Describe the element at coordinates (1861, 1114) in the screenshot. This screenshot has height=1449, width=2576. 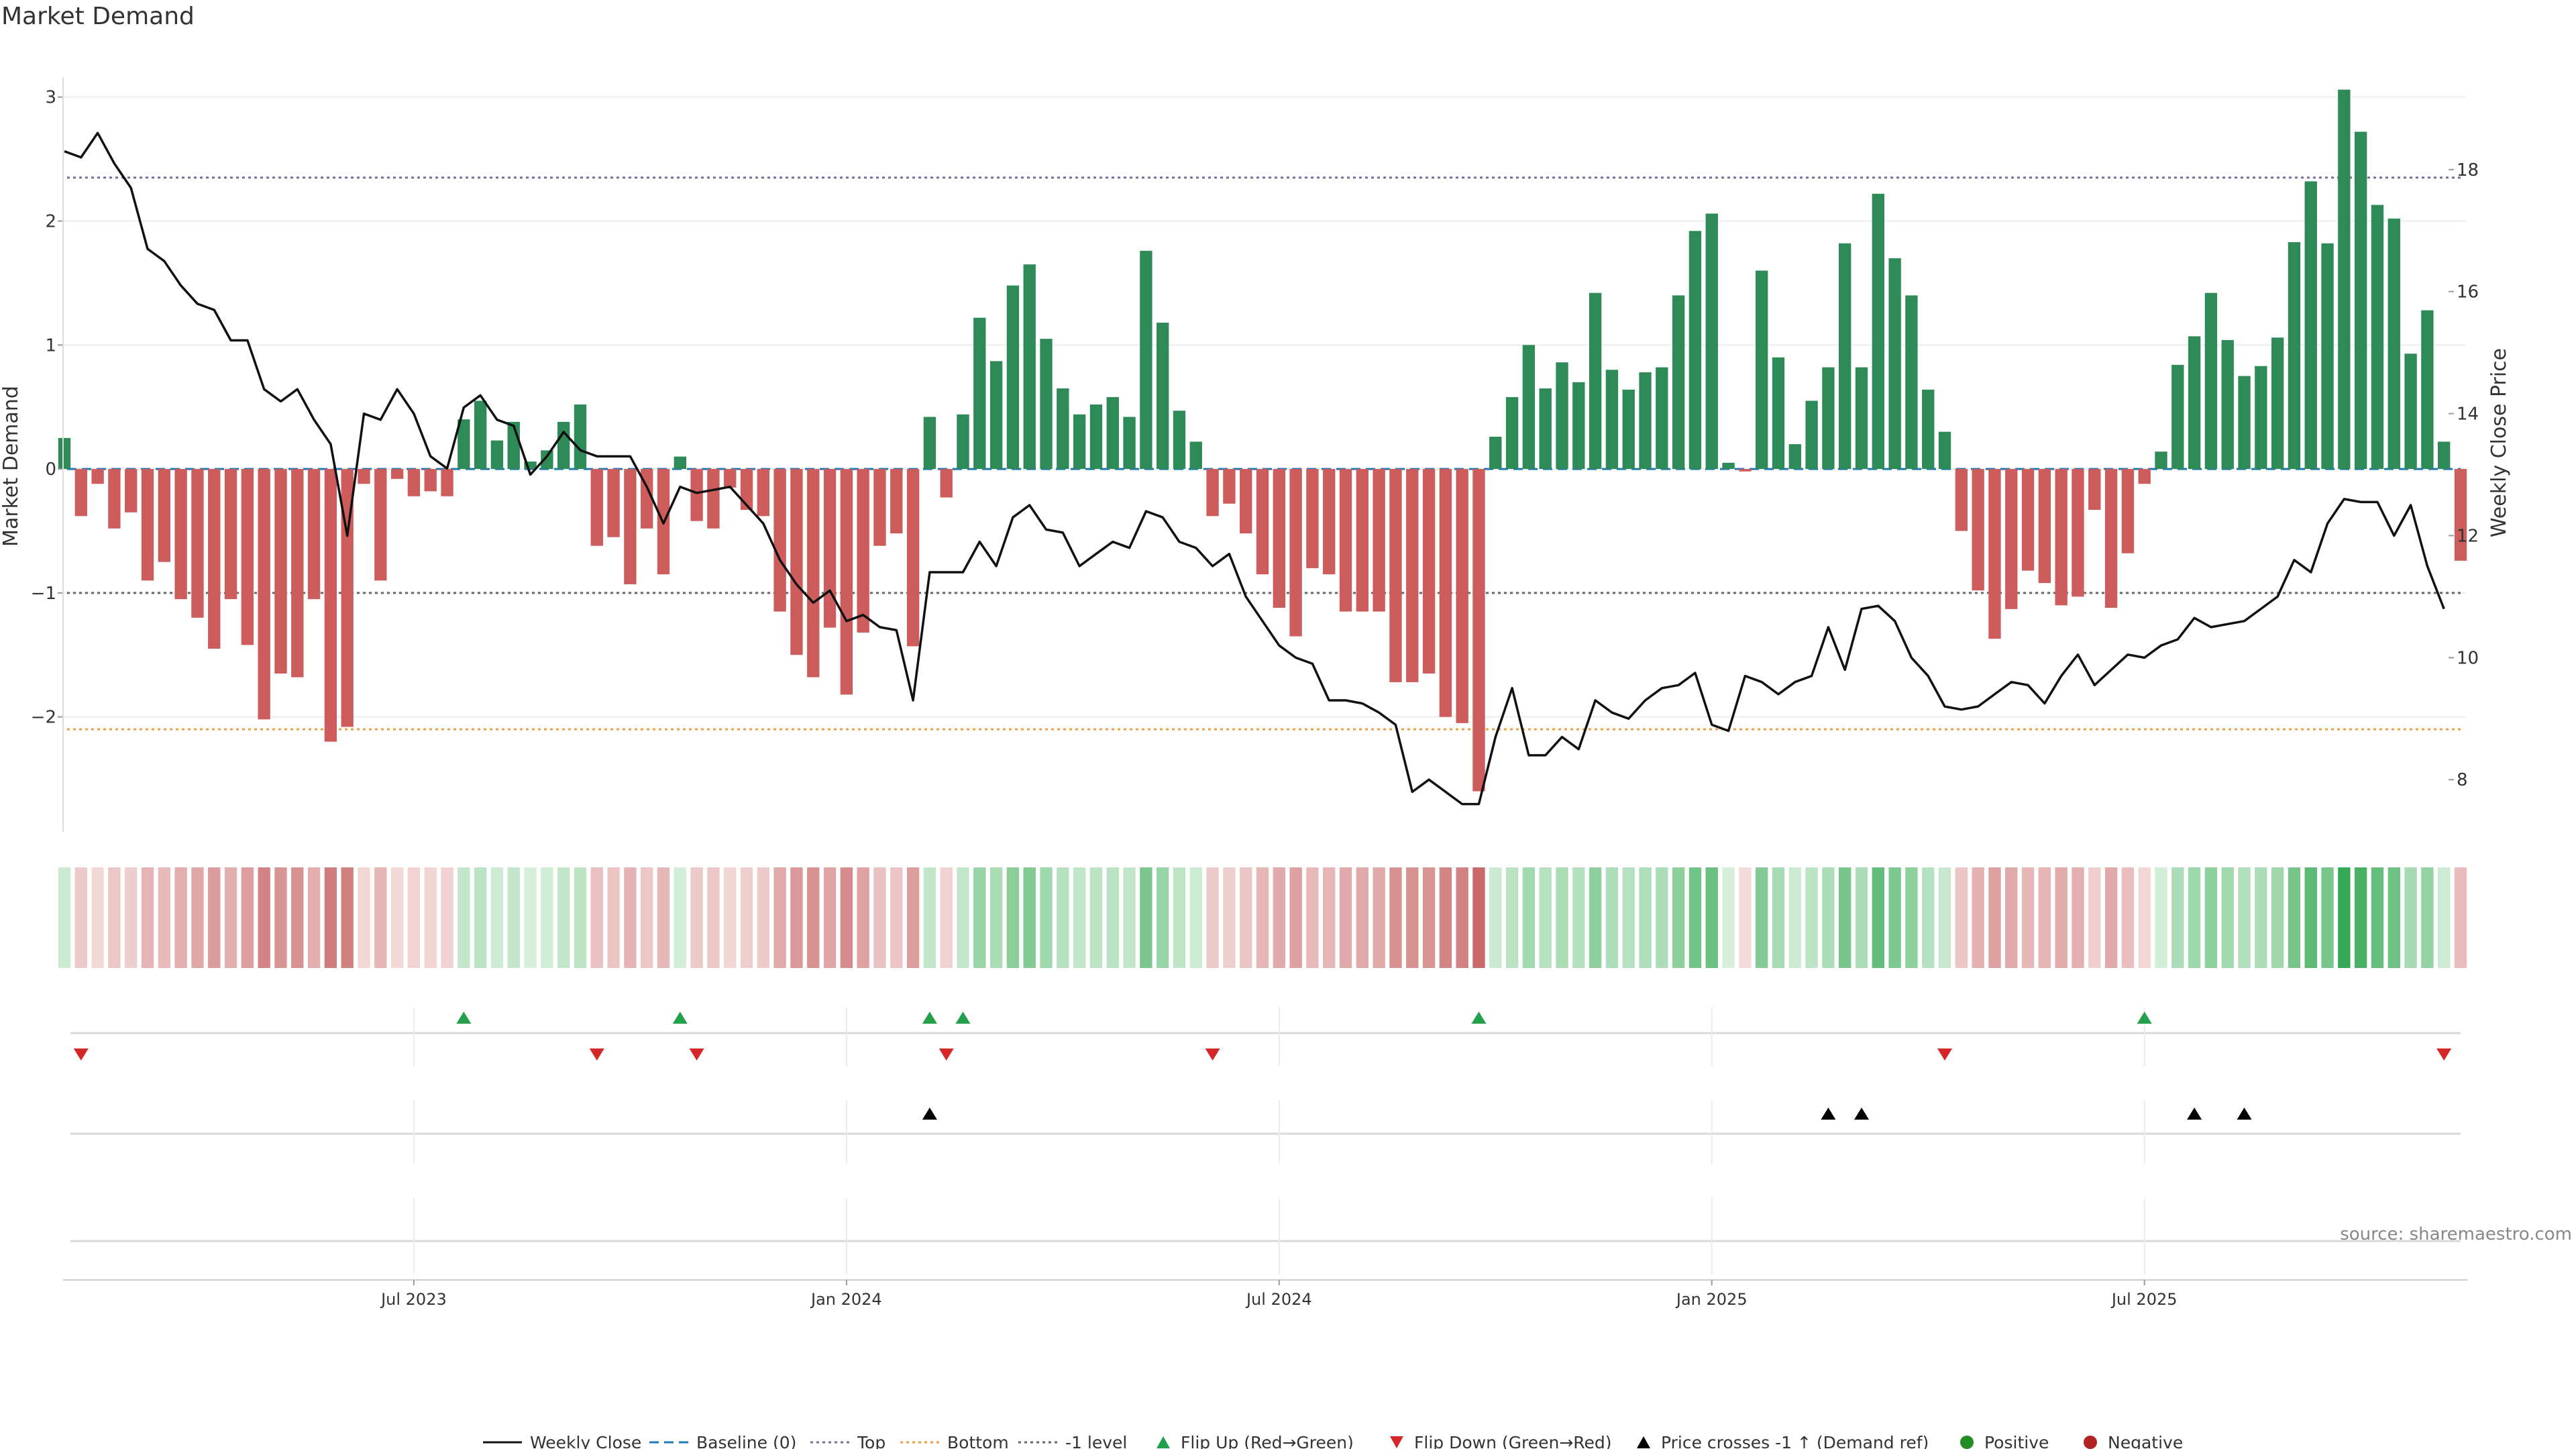
I see `price-cross-marker` at that location.